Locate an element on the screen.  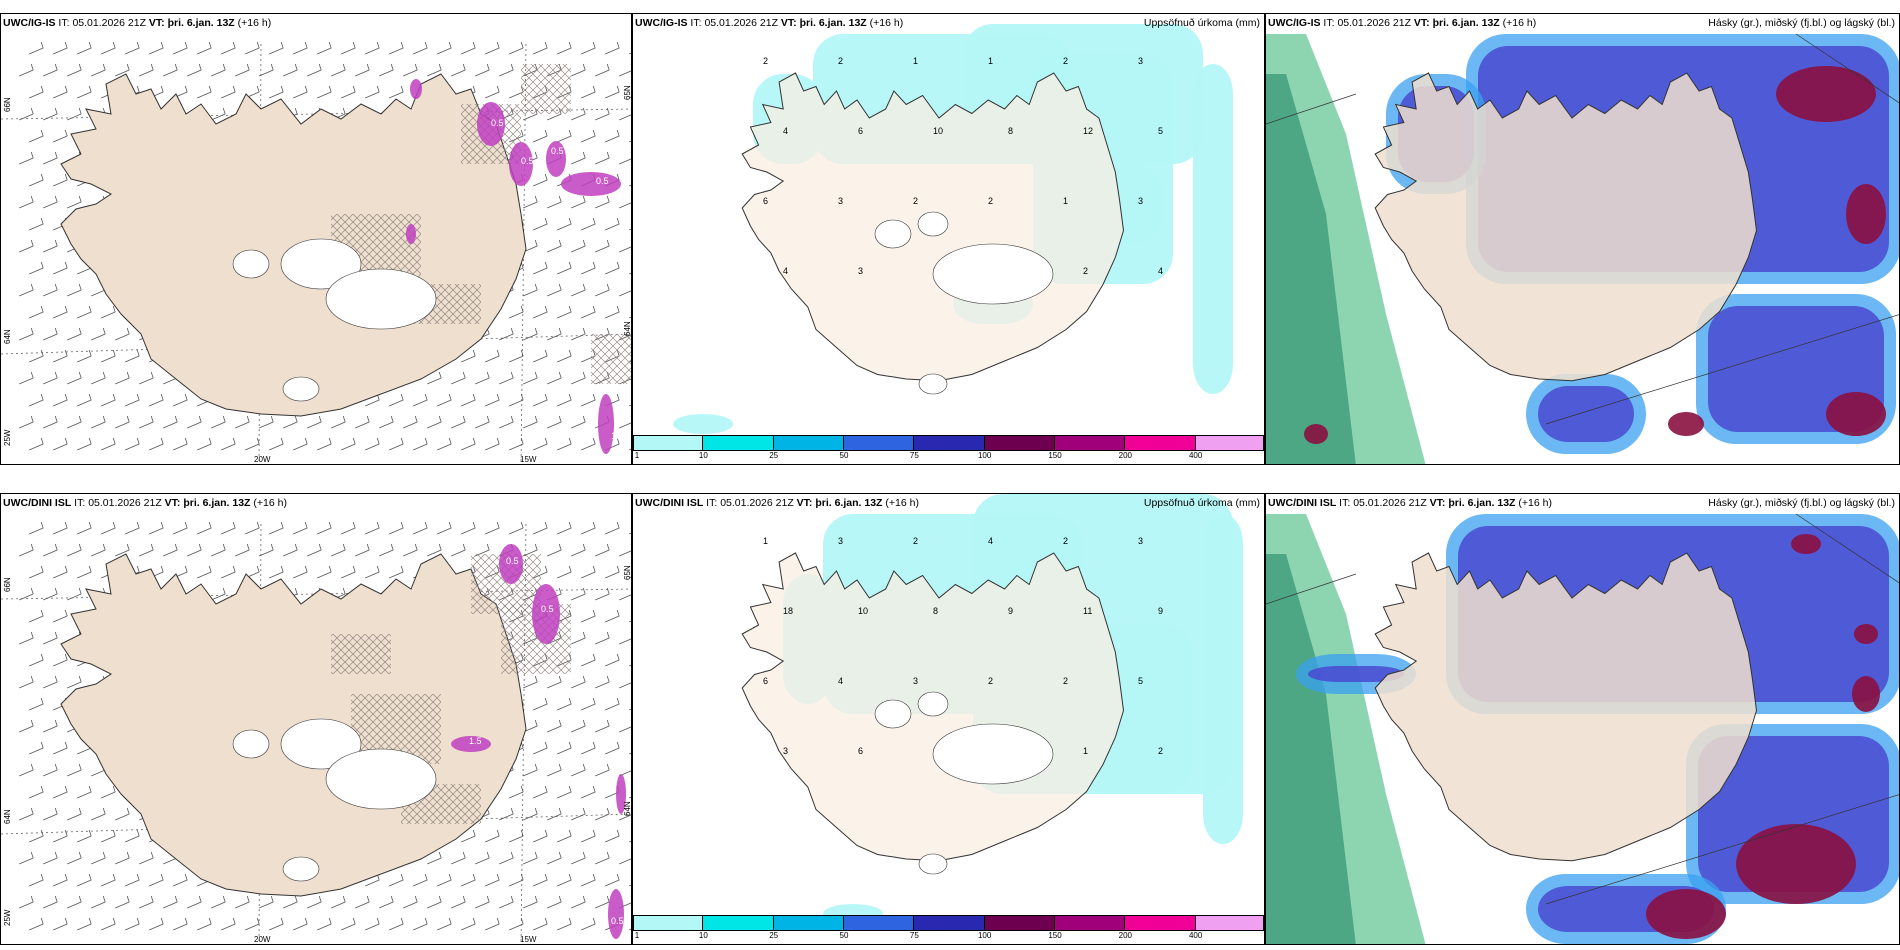
precip-value: 10 is located at coordinates (938, 131).